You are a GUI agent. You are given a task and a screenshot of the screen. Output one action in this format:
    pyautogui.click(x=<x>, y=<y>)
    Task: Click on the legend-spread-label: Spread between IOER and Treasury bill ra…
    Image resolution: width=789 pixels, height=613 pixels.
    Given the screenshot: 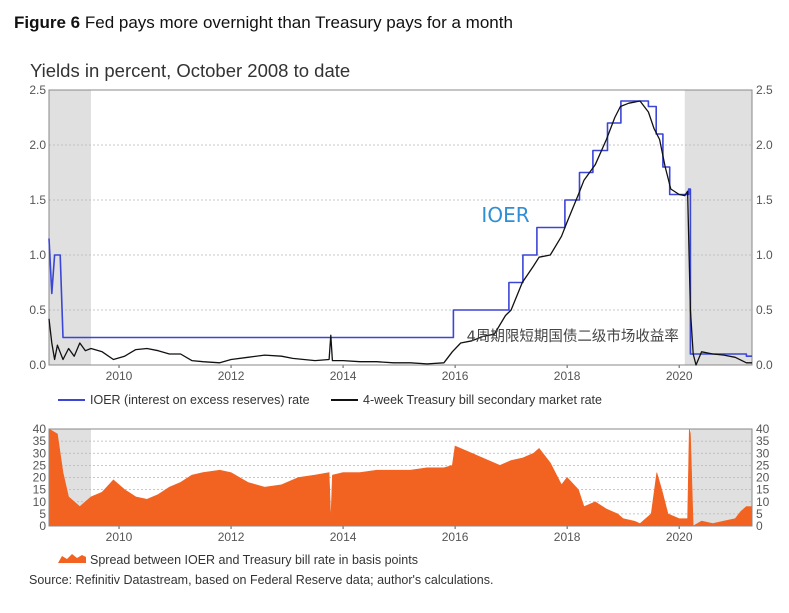 What is the action you would take?
    pyautogui.click(x=254, y=560)
    